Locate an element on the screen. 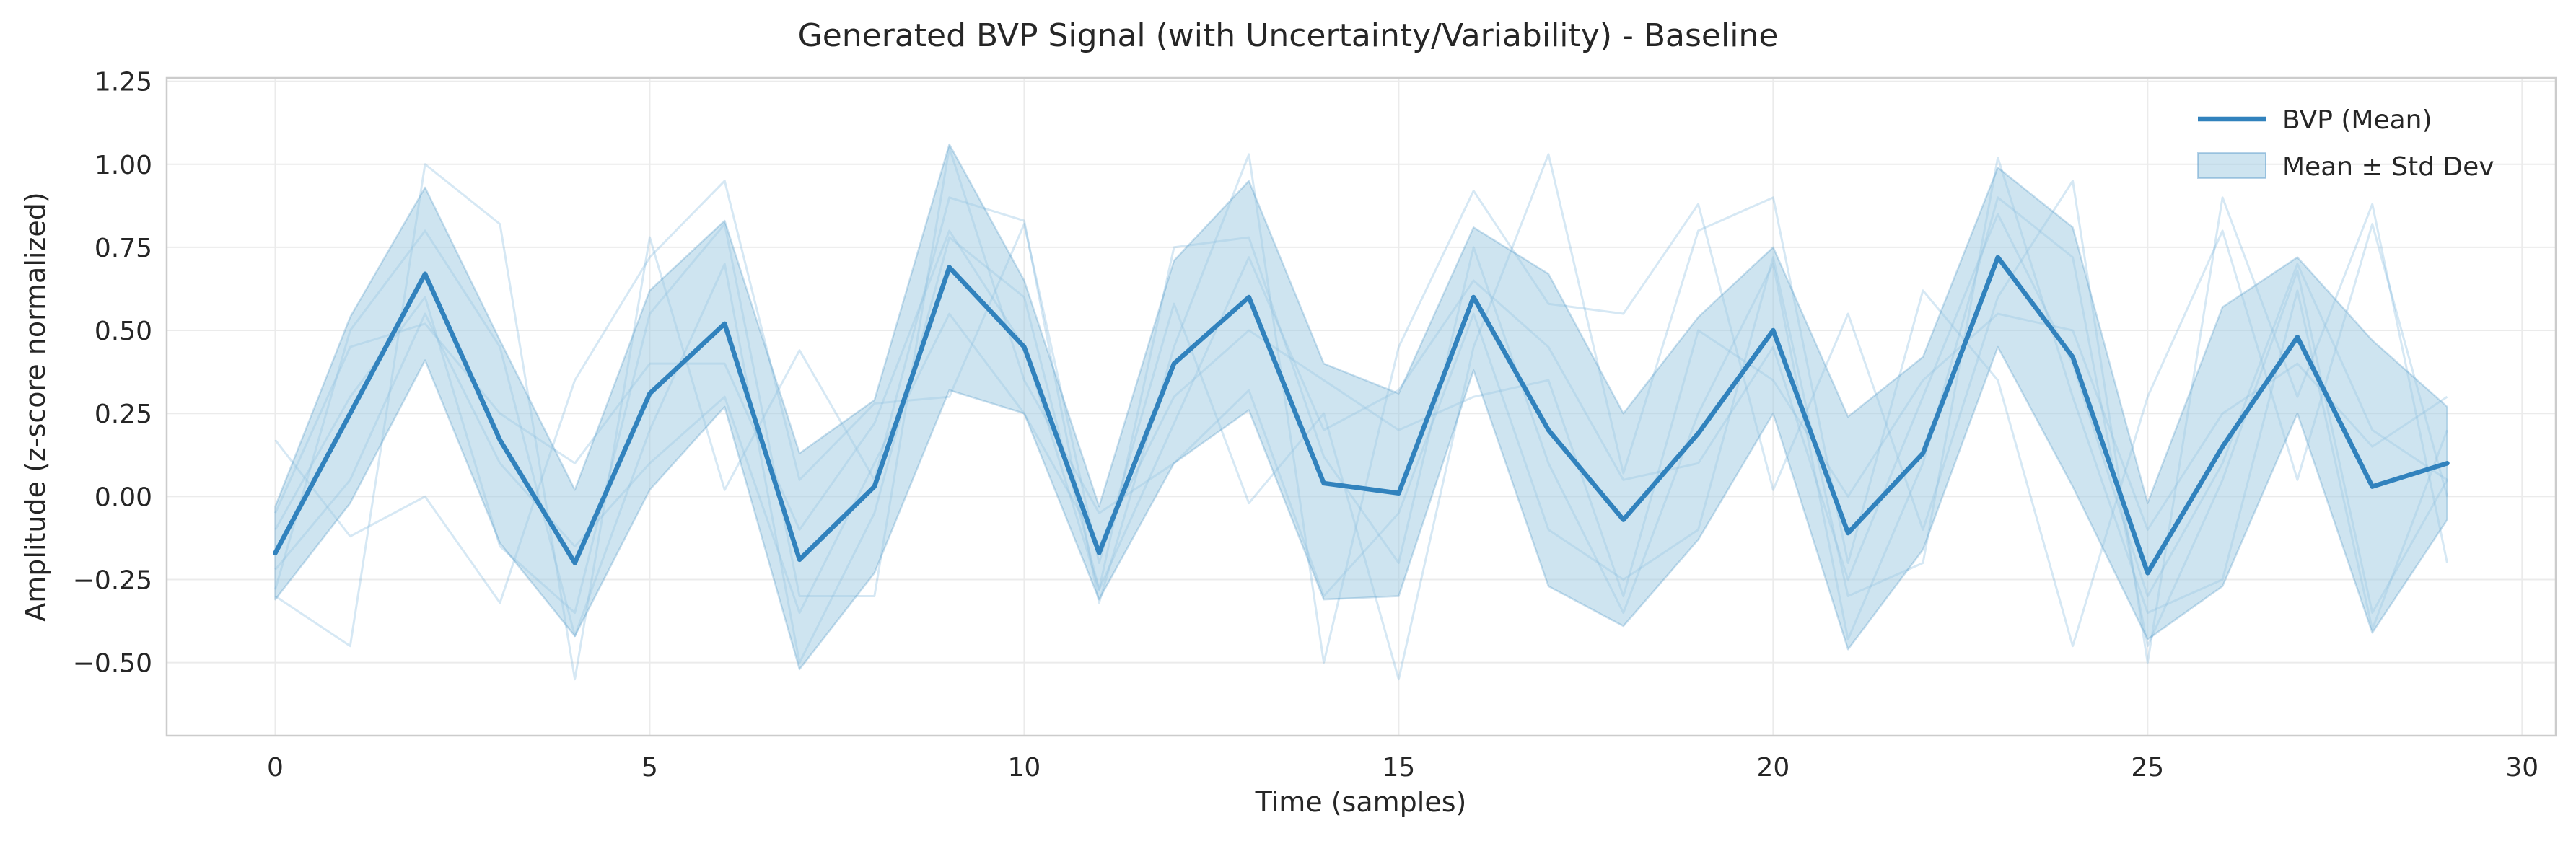  x-tick-label: 20 is located at coordinates (1772, 768).